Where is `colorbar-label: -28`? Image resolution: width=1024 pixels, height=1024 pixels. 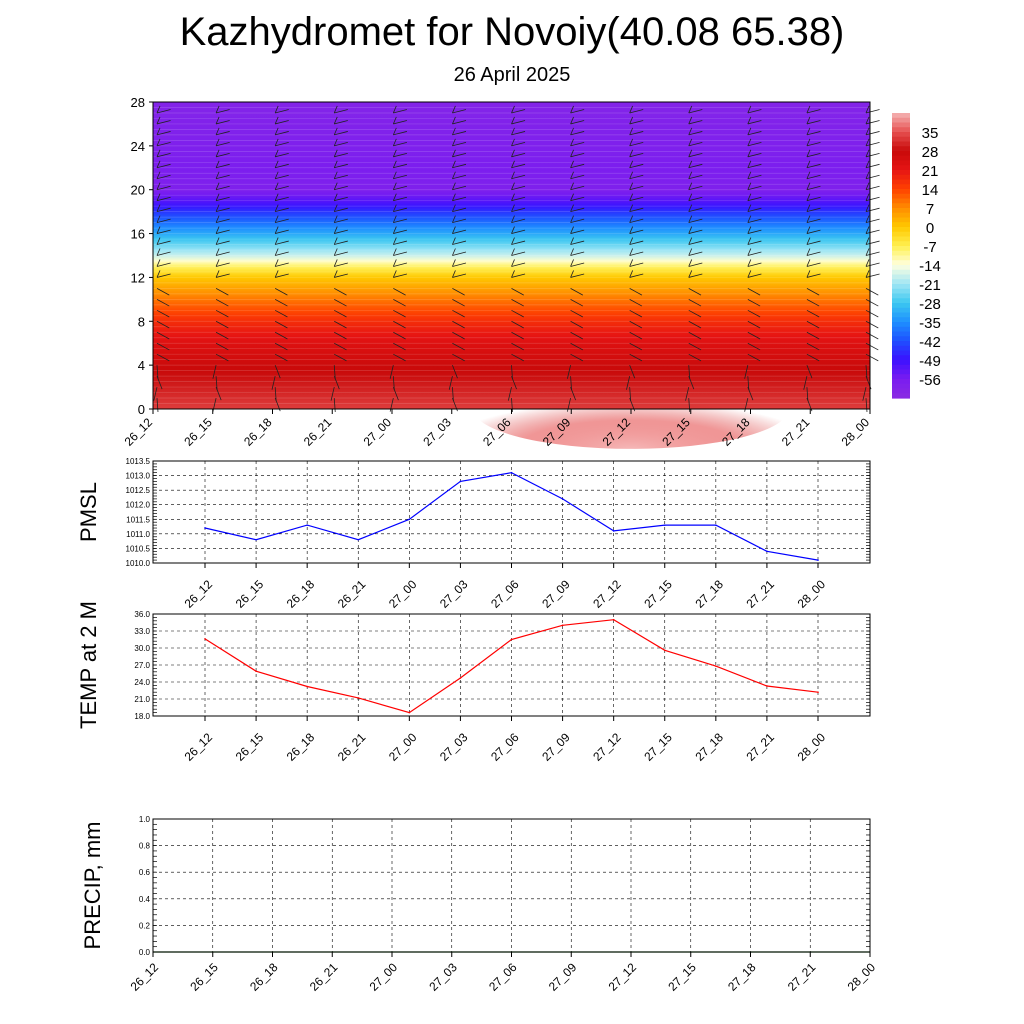
colorbar-label: -28 is located at coordinates (930, 304).